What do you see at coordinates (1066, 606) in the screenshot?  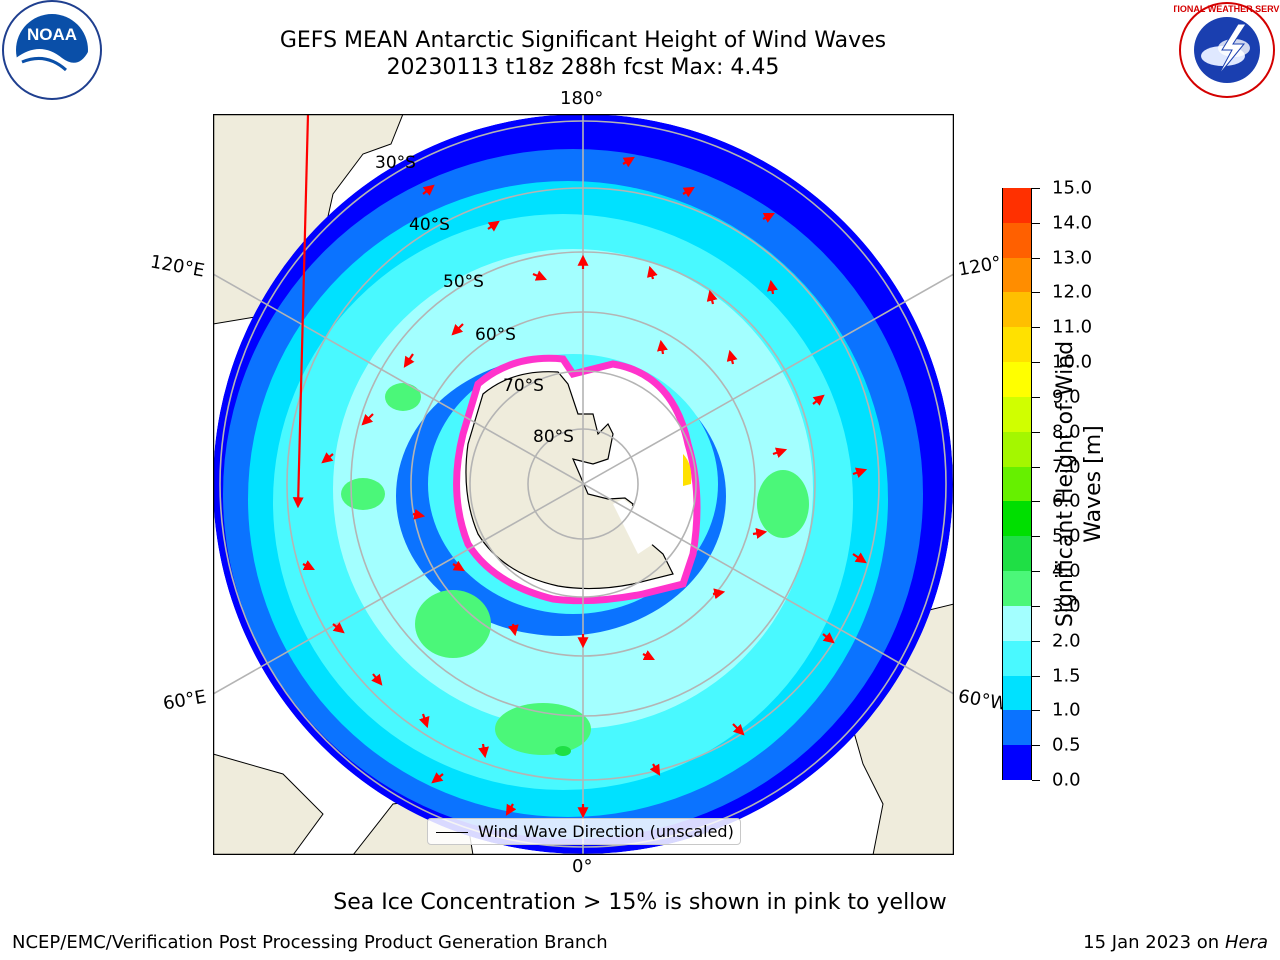 I see `colorbar-tick-label: 3.0` at bounding box center [1066, 606].